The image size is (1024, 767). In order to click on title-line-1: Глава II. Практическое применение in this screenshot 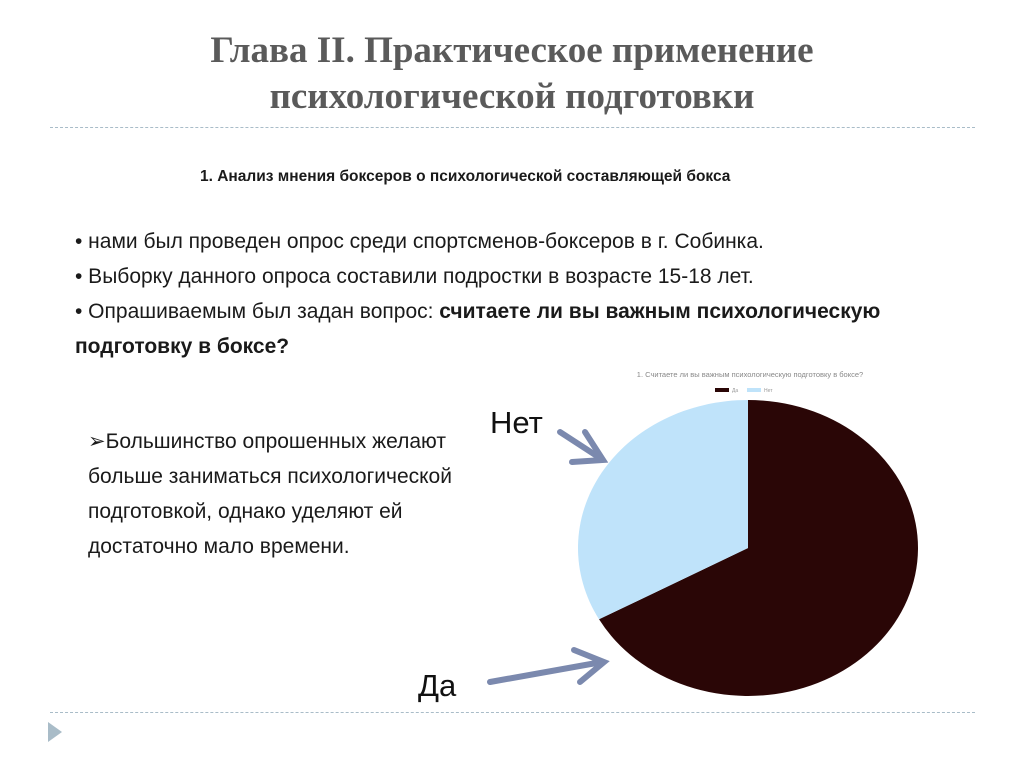, I will do `click(512, 50)`.